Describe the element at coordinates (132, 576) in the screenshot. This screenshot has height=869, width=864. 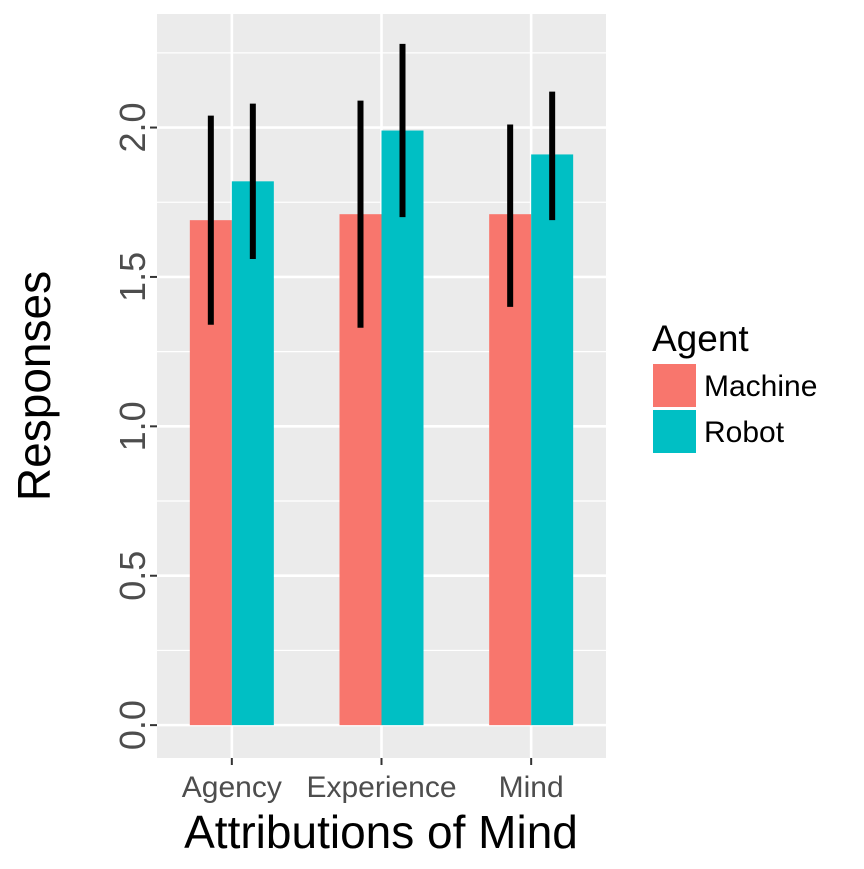
I see `y-tick-label: 0.5` at that location.